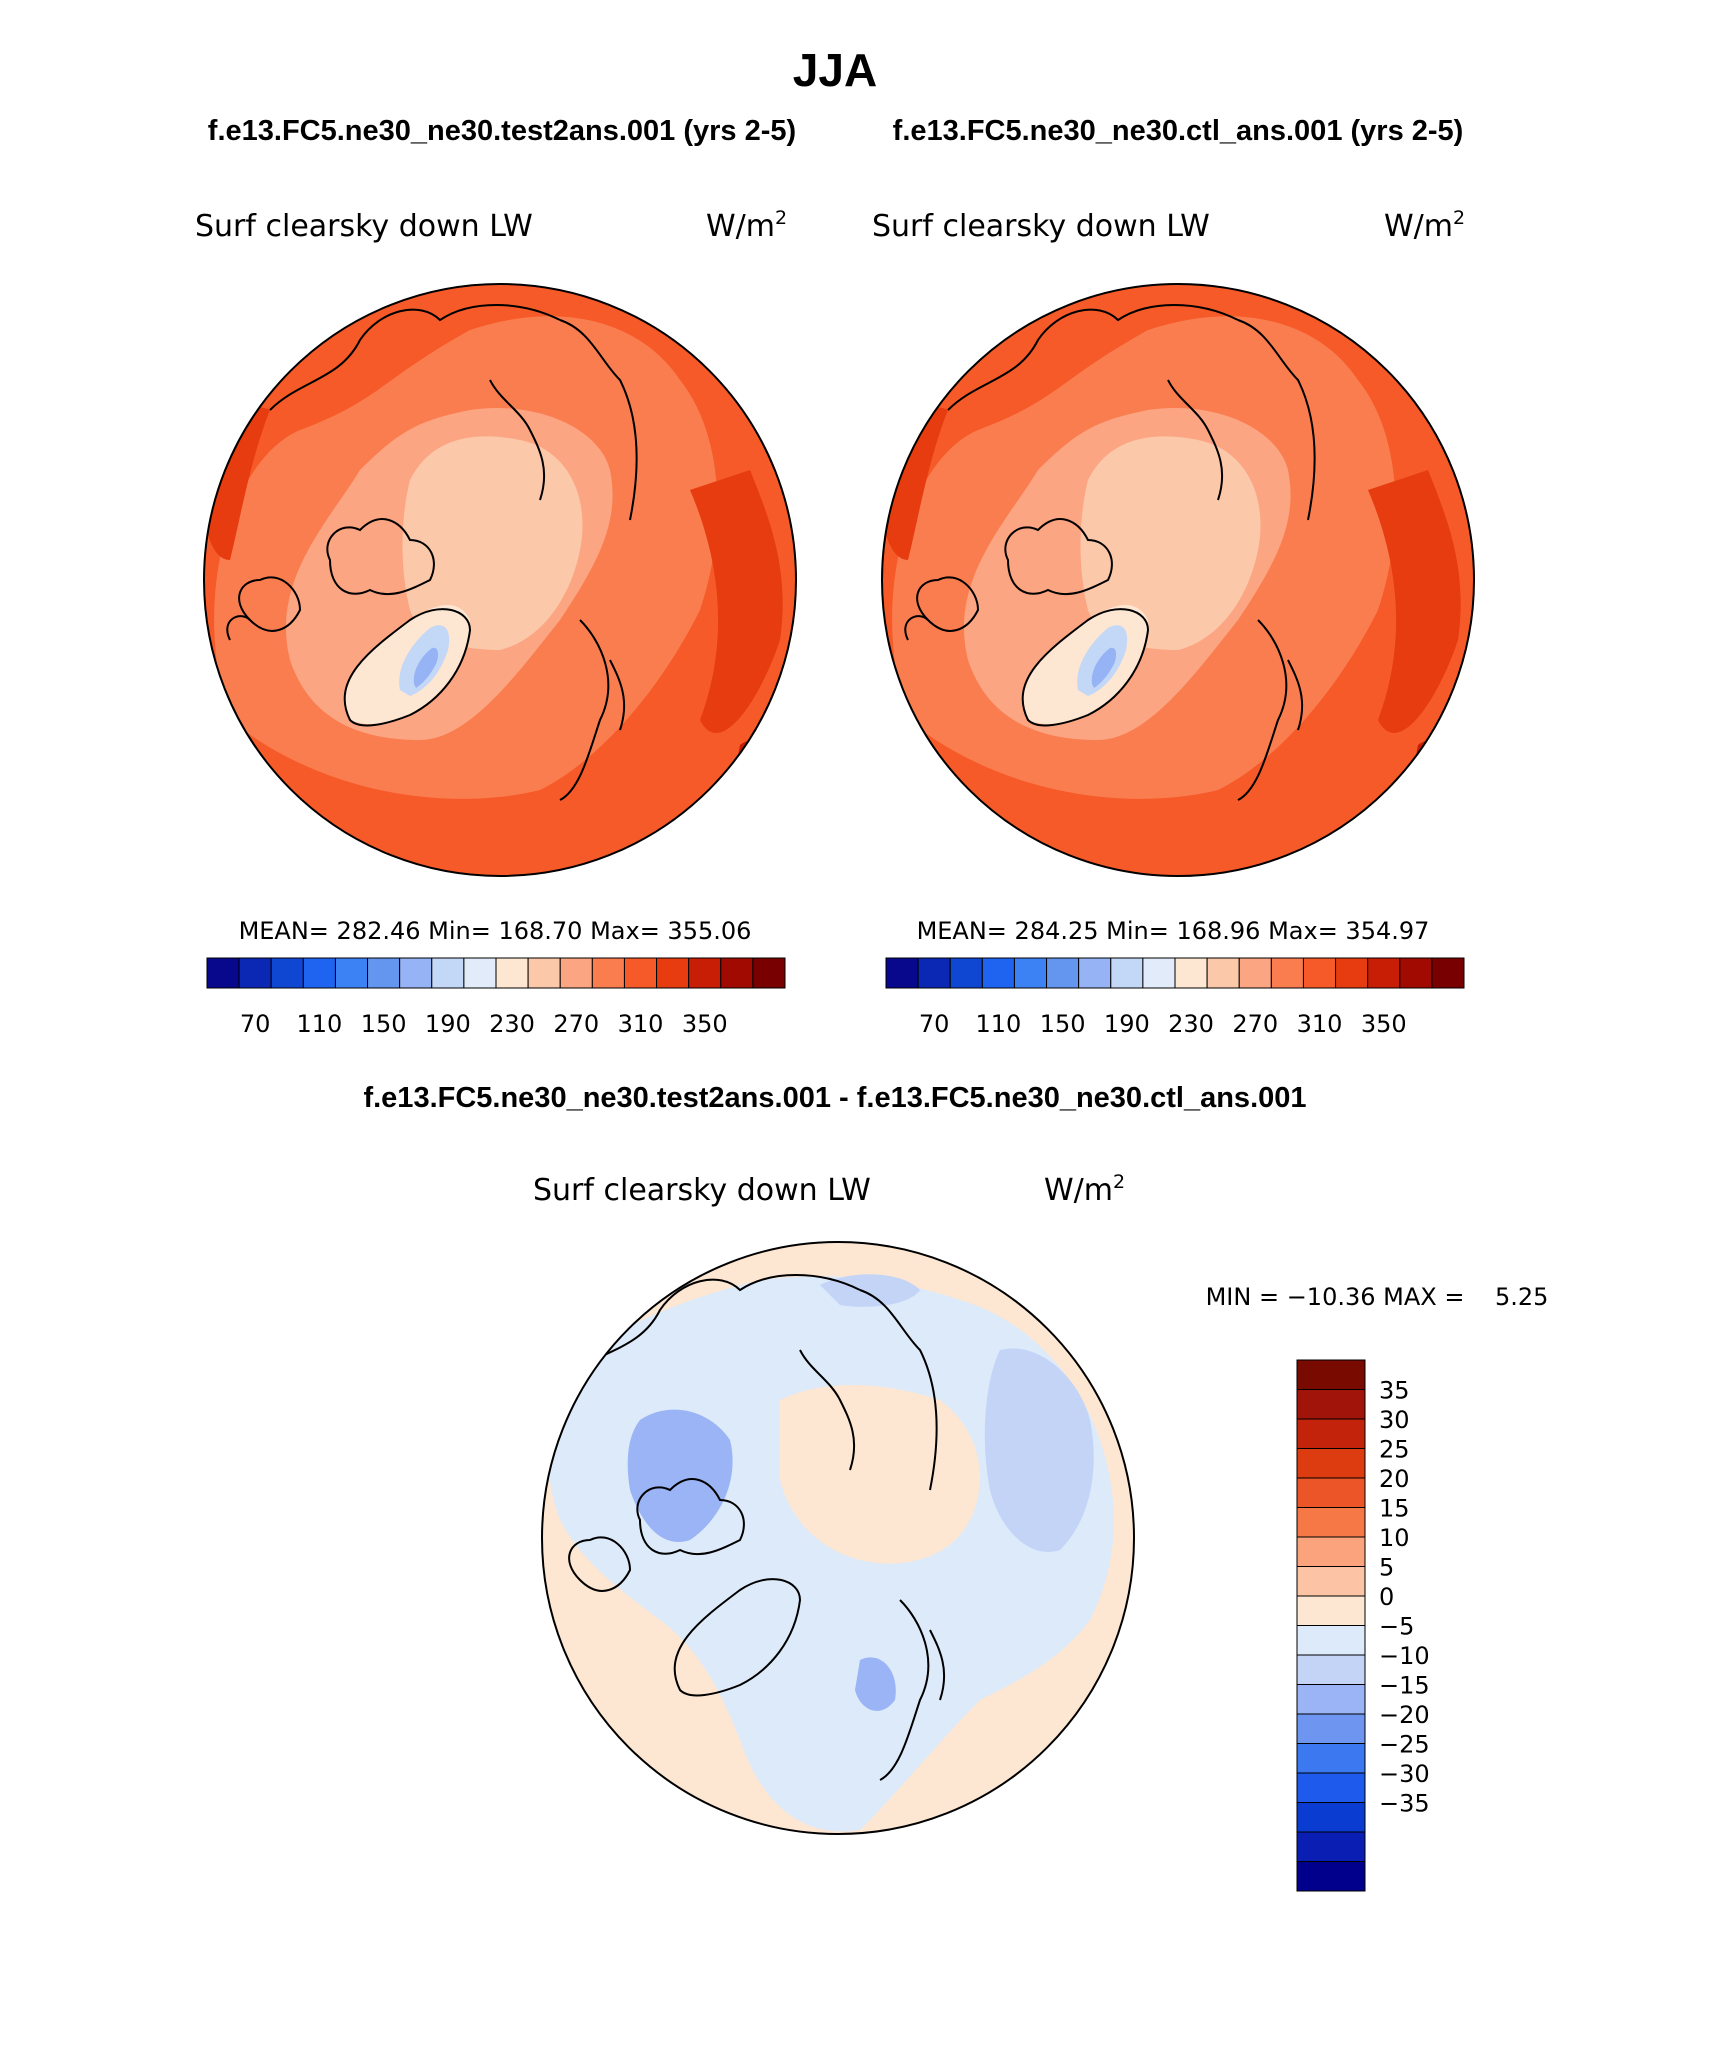 The height and width of the screenshot is (2061, 1710). What do you see at coordinates (1394, 1391) in the screenshot?
I see `colorbar-tick-label: 35` at bounding box center [1394, 1391].